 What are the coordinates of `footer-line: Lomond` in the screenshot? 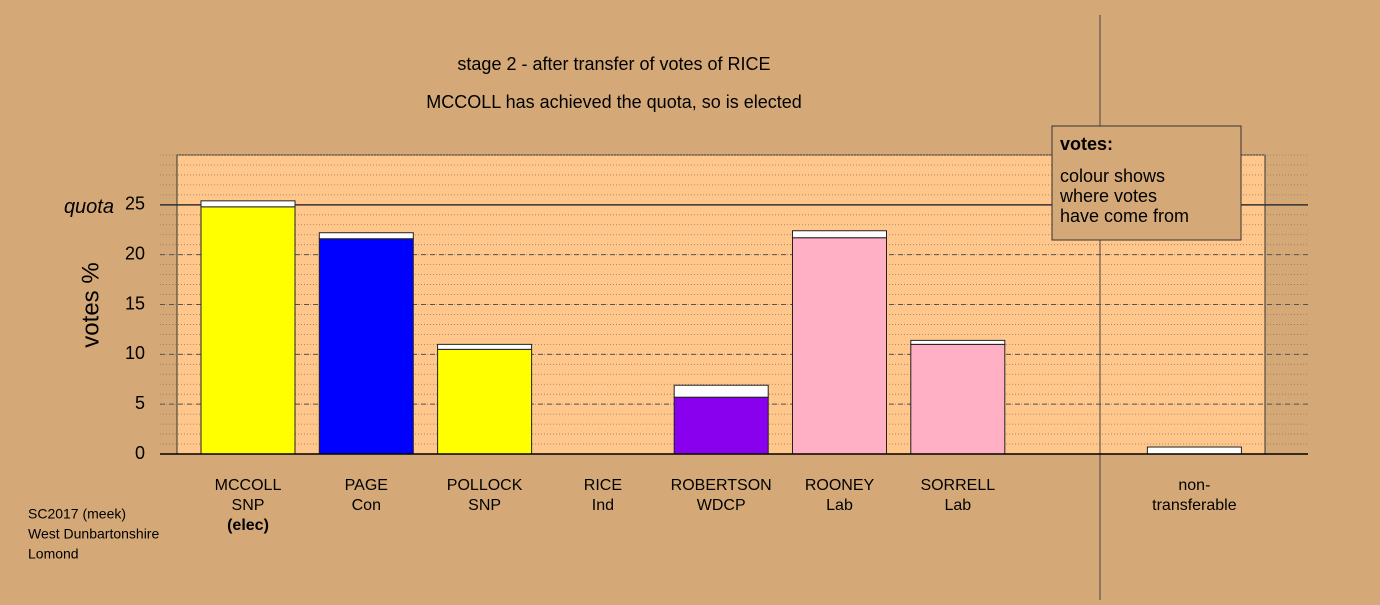 It's located at (53, 554).